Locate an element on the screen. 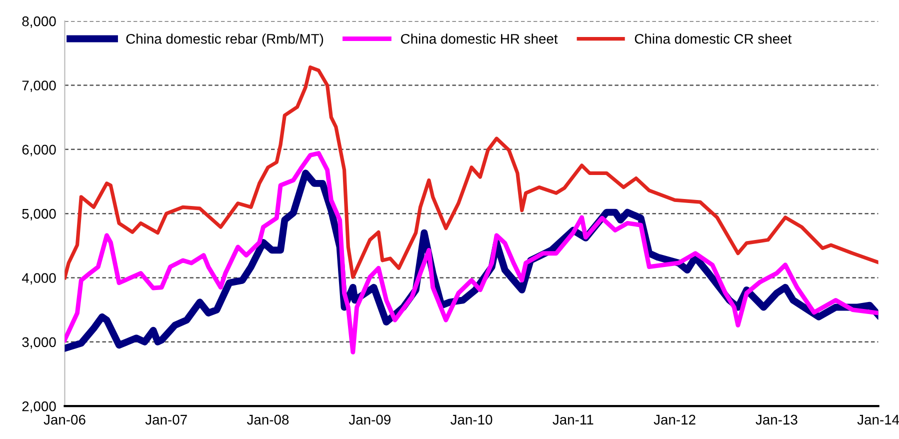  y-tick-label: 6,000 is located at coordinates (39, 150).